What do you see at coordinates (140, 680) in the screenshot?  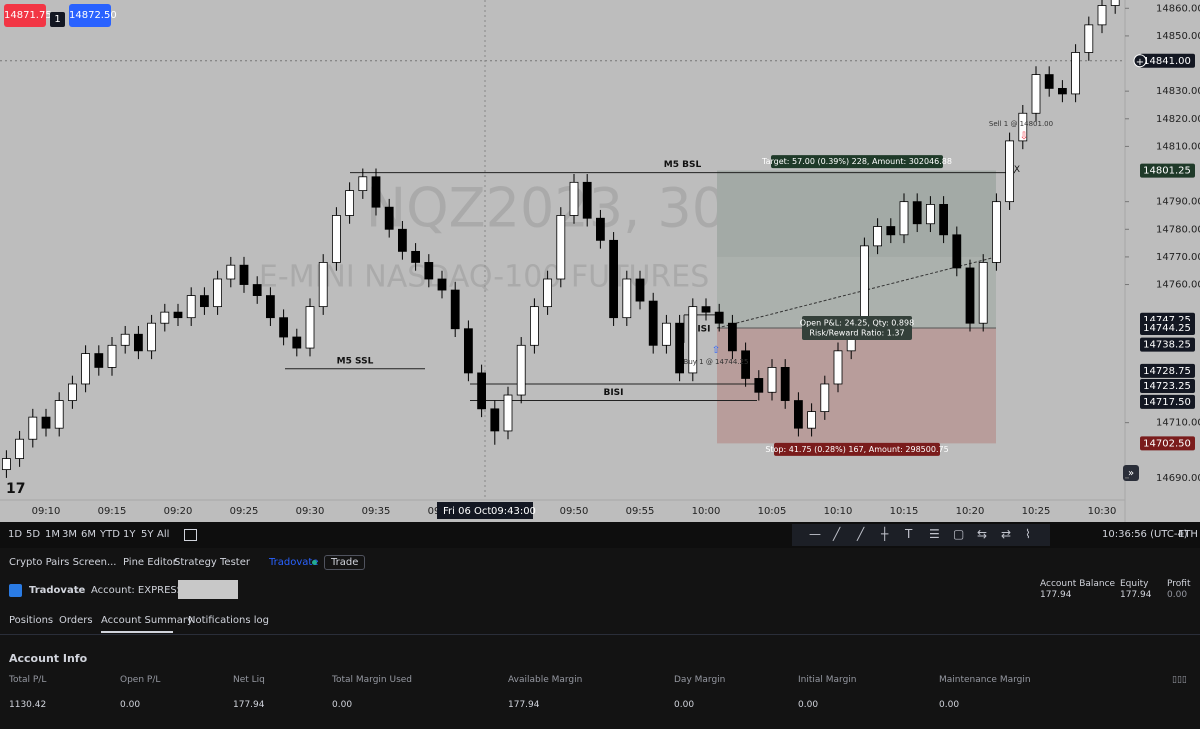 I see `table-header: Open P/L` at bounding box center [140, 680].